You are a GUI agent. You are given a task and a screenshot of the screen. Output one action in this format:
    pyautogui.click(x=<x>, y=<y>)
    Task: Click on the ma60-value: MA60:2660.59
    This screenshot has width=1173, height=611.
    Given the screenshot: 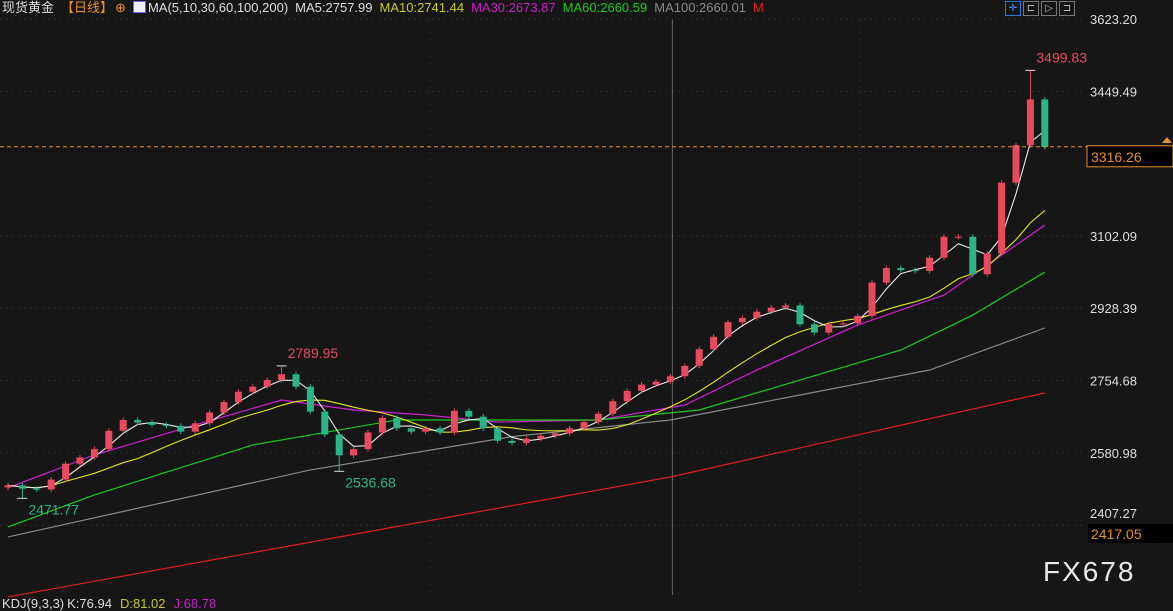 What is the action you would take?
    pyautogui.click(x=605, y=7)
    